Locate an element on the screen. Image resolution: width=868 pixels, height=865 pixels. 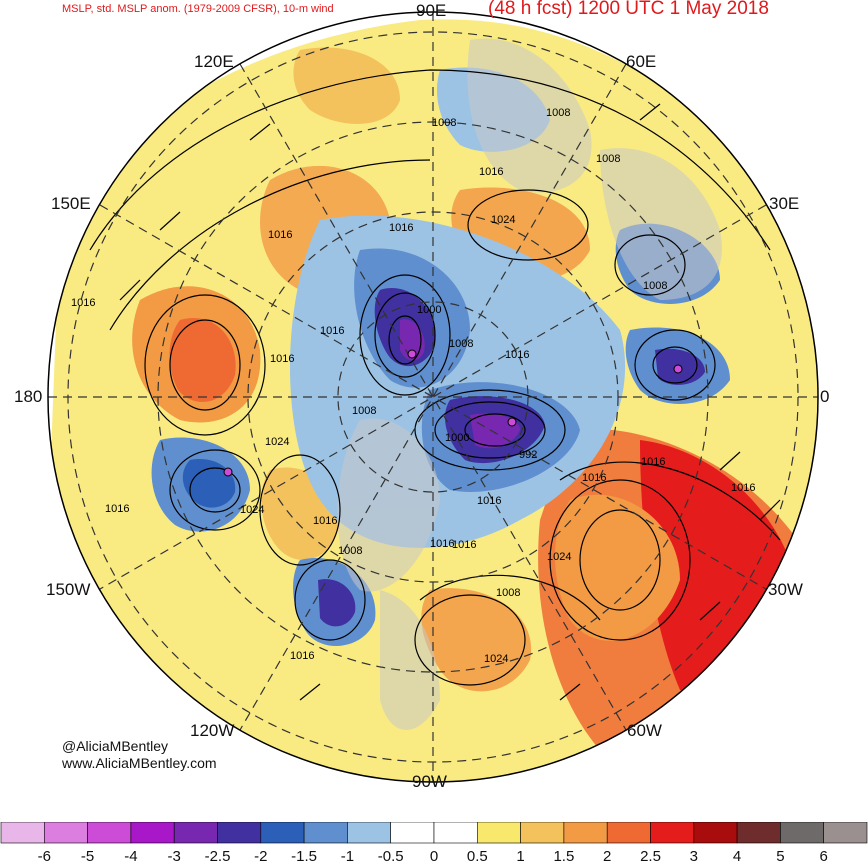
colorbar-tick-label: -4 is located at coordinates (131, 856).